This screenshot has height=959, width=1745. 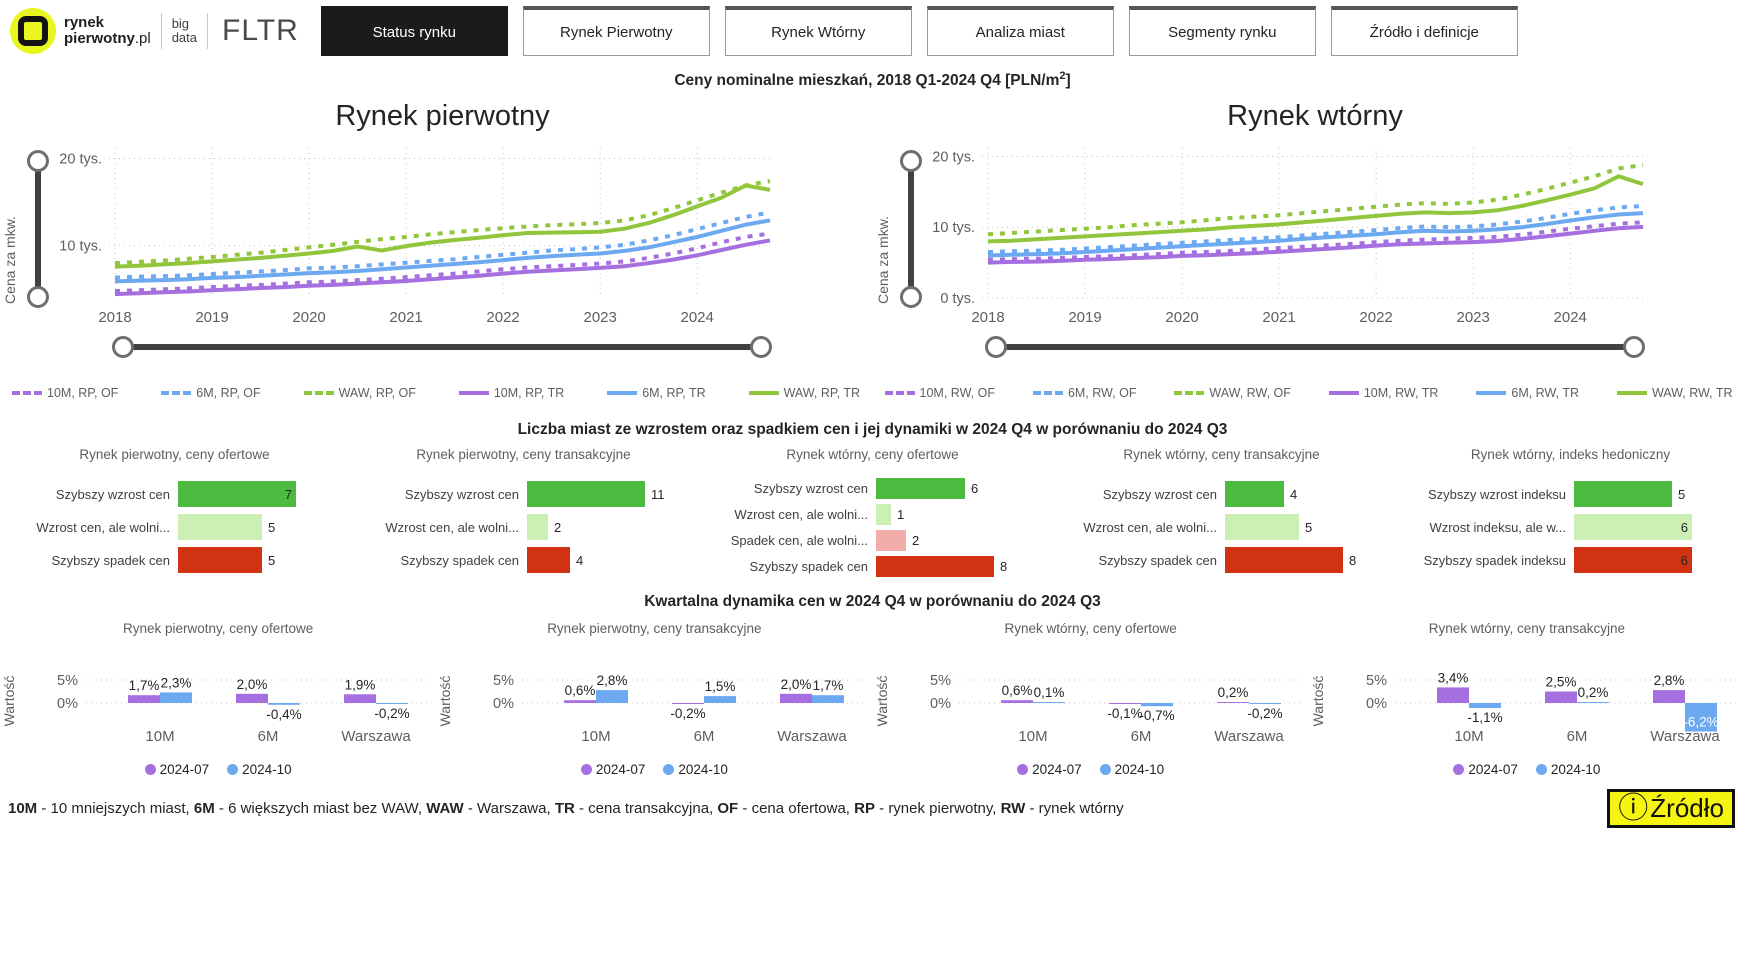 I want to click on tab-rynek-wtorny: Rynek Wtórny, so click(x=818, y=31).